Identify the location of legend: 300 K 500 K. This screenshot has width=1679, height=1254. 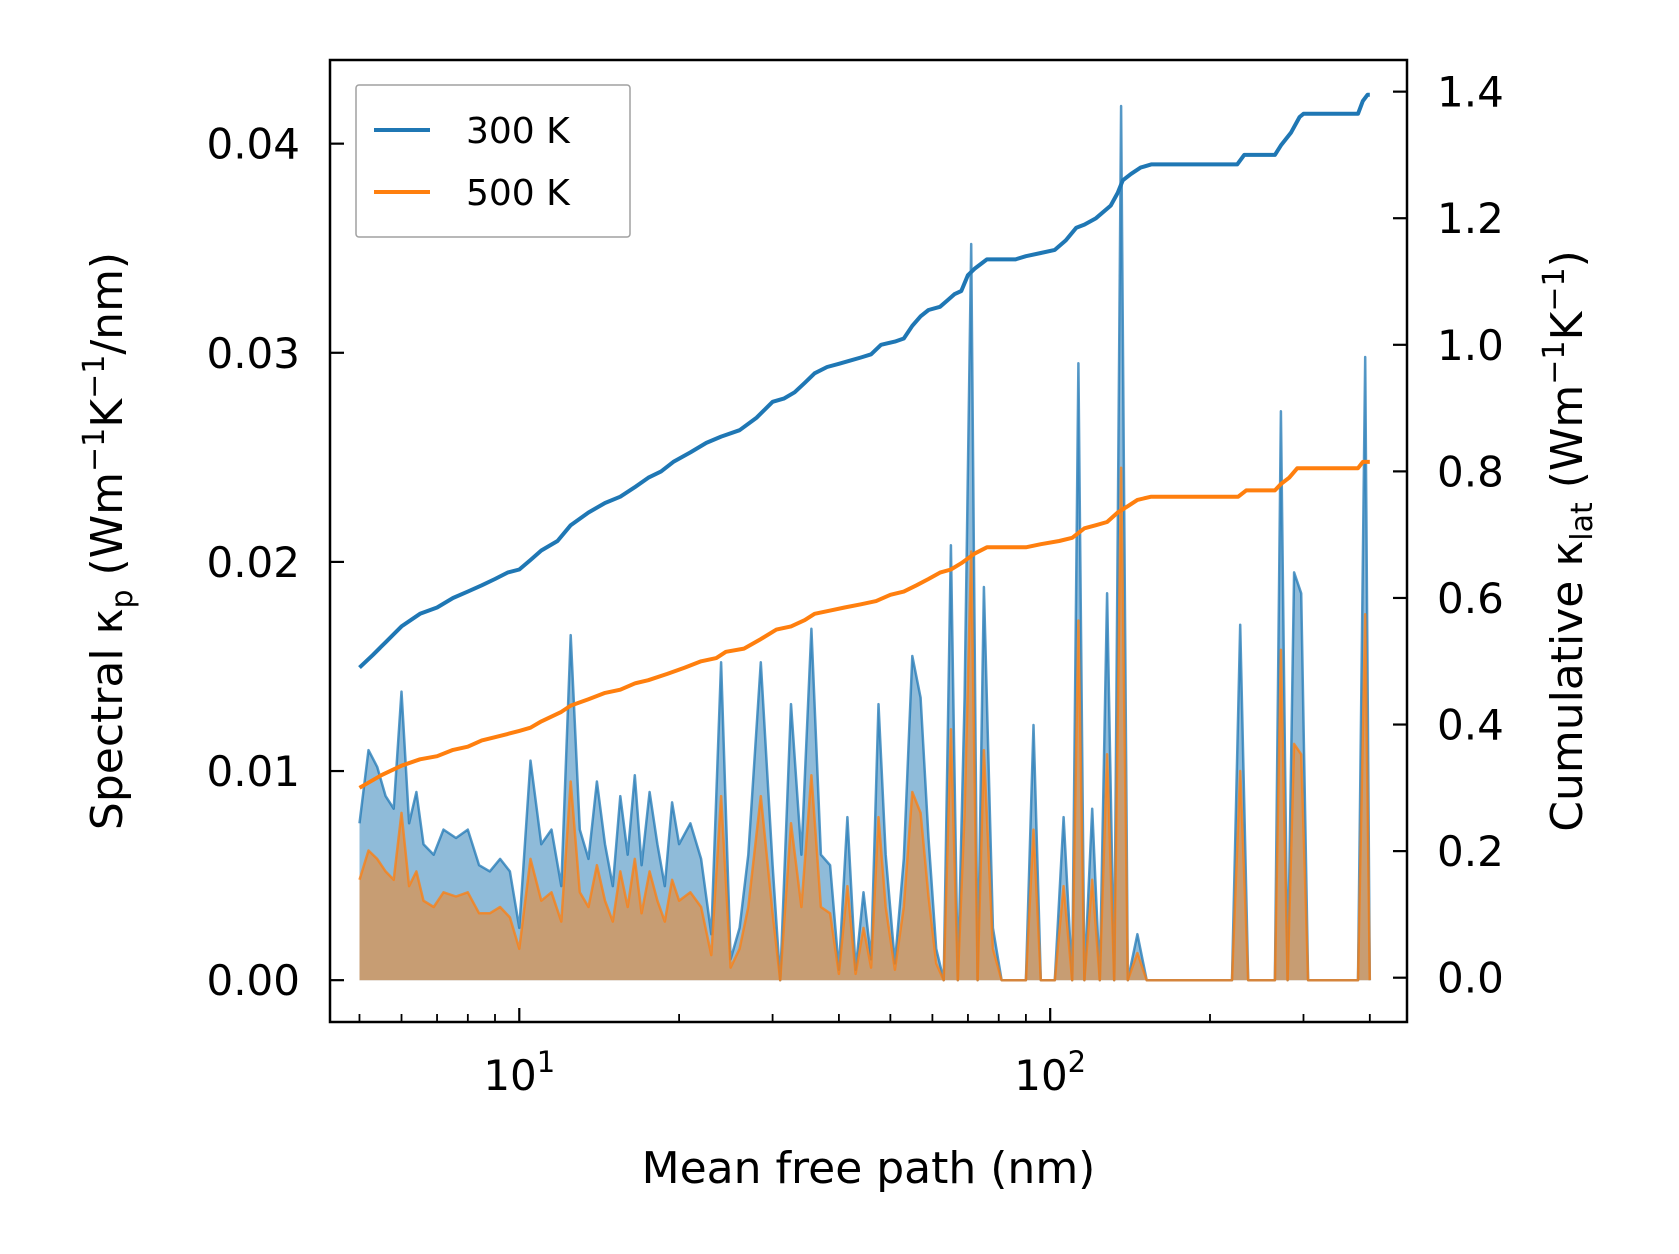
(493, 161).